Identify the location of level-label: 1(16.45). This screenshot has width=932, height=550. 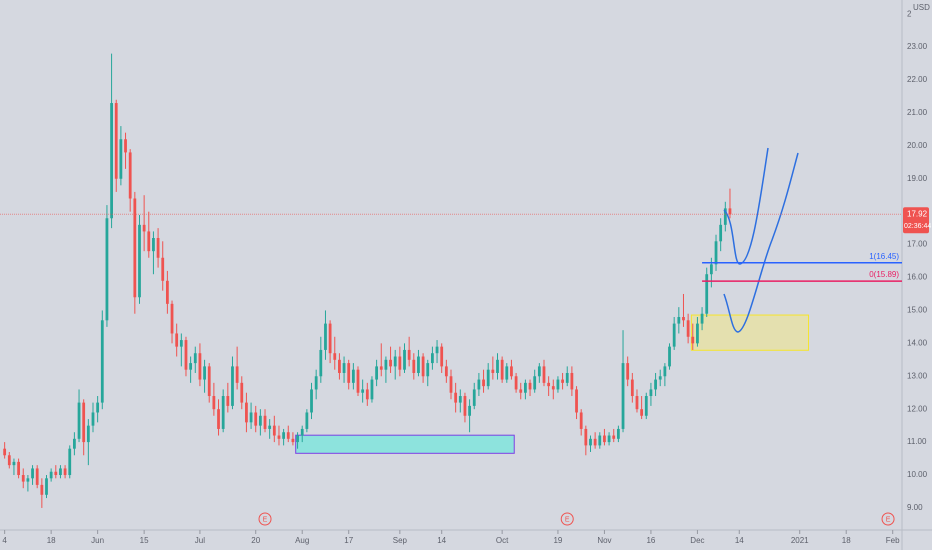
(884, 256).